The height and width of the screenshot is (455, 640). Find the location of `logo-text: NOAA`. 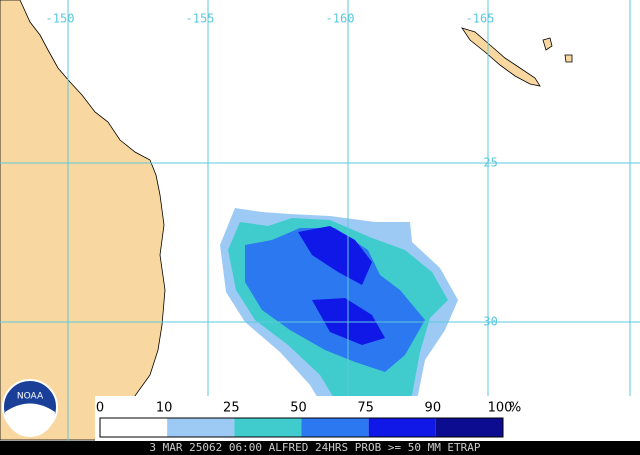

logo-text: NOAA is located at coordinates (30, 397).